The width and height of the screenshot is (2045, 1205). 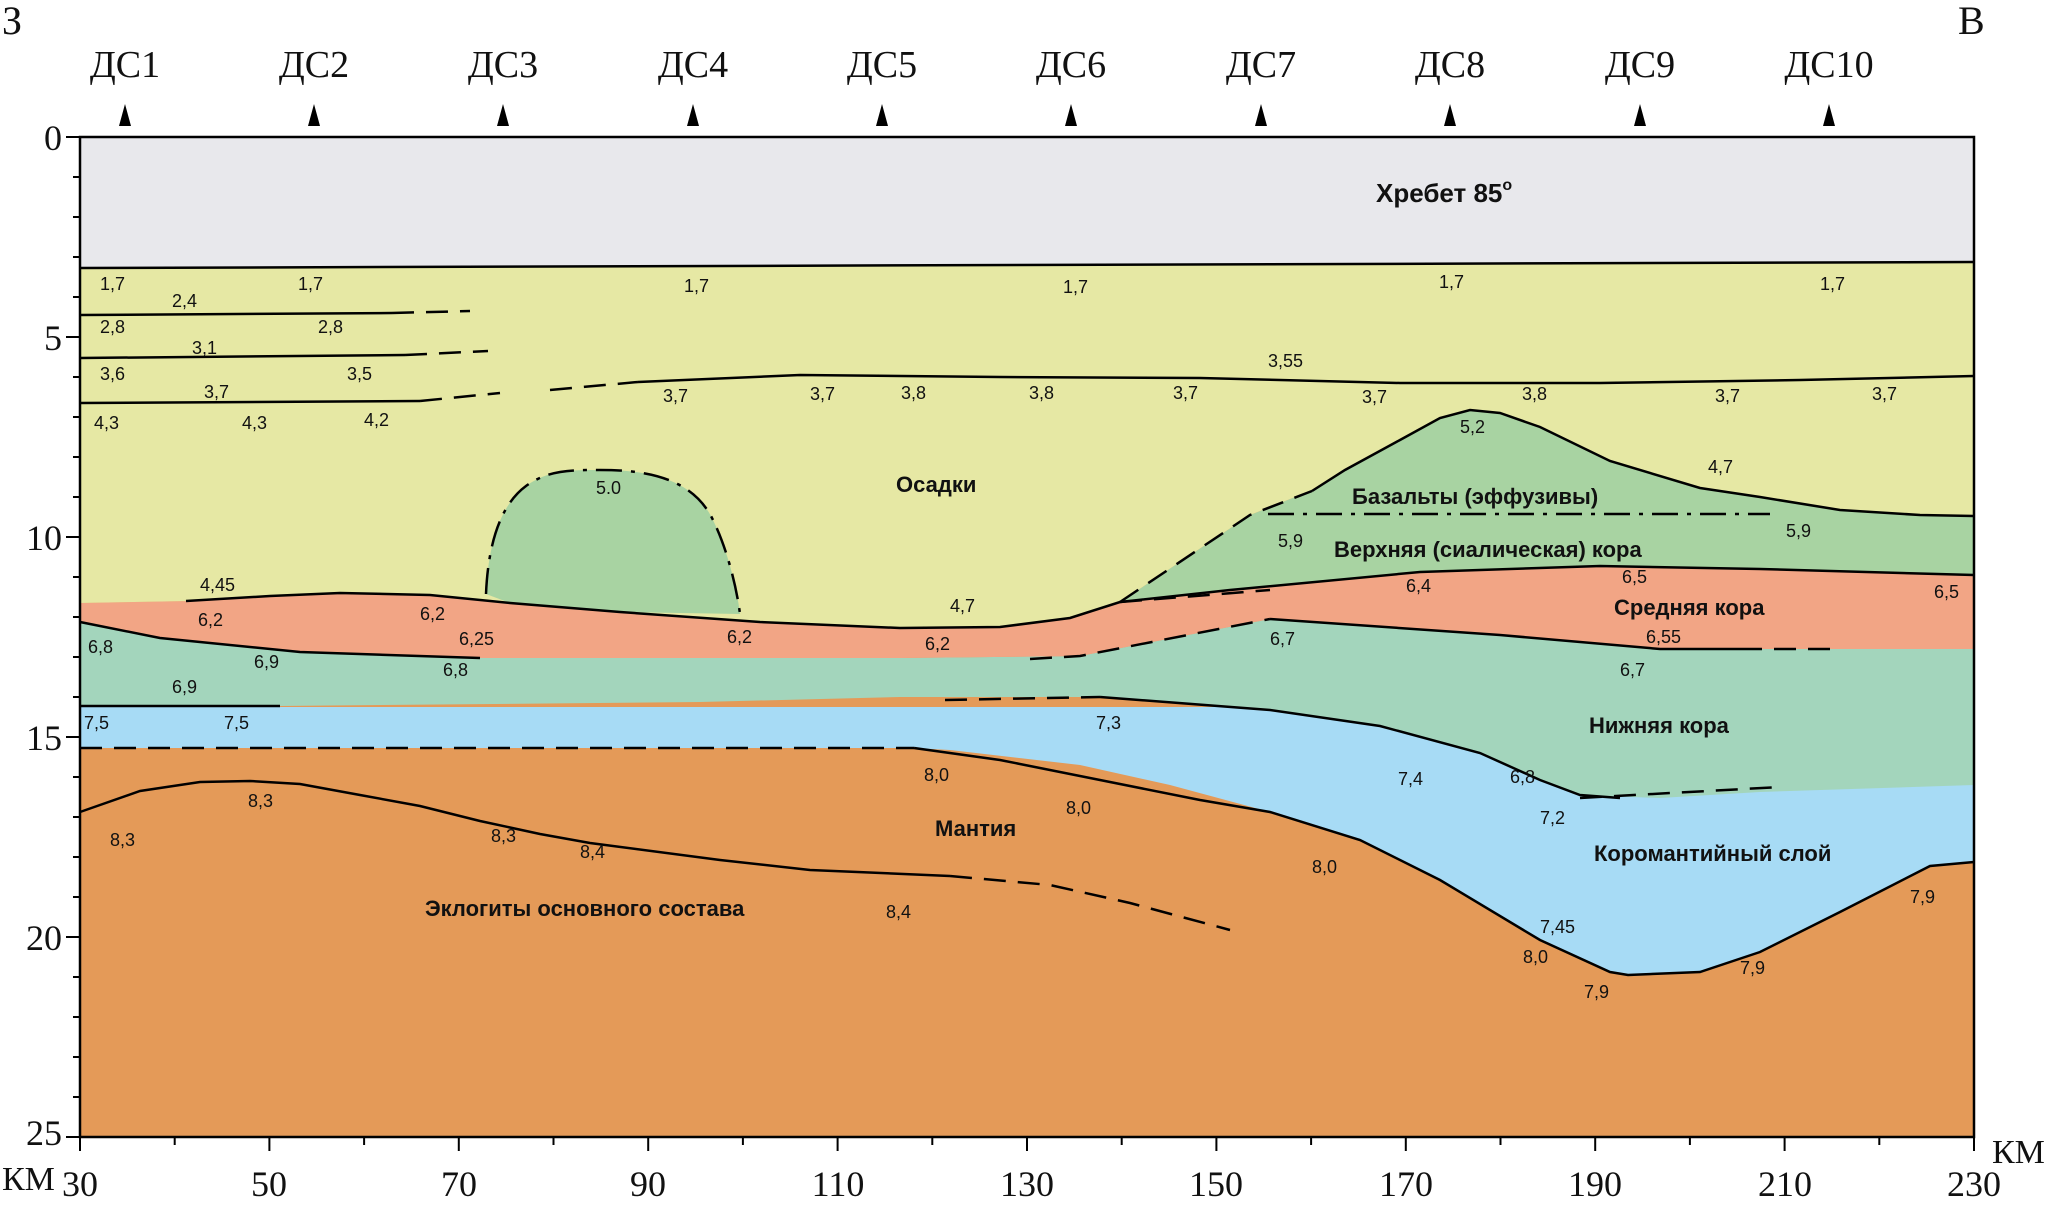 What do you see at coordinates (648, 1184) in the screenshot?
I see `x-tick-label: 90` at bounding box center [648, 1184].